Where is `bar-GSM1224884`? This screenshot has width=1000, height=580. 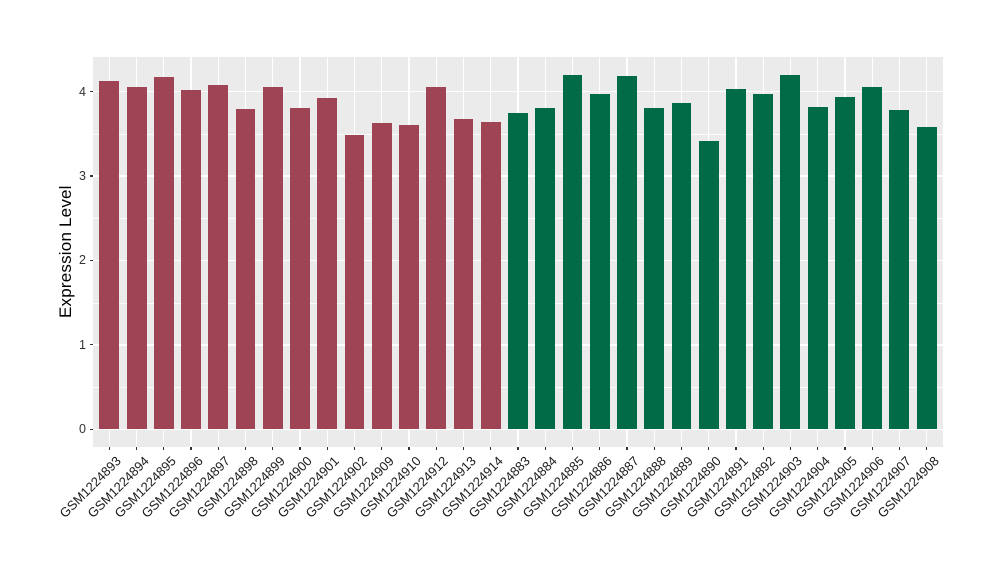 bar-GSM1224884 is located at coordinates (545, 269).